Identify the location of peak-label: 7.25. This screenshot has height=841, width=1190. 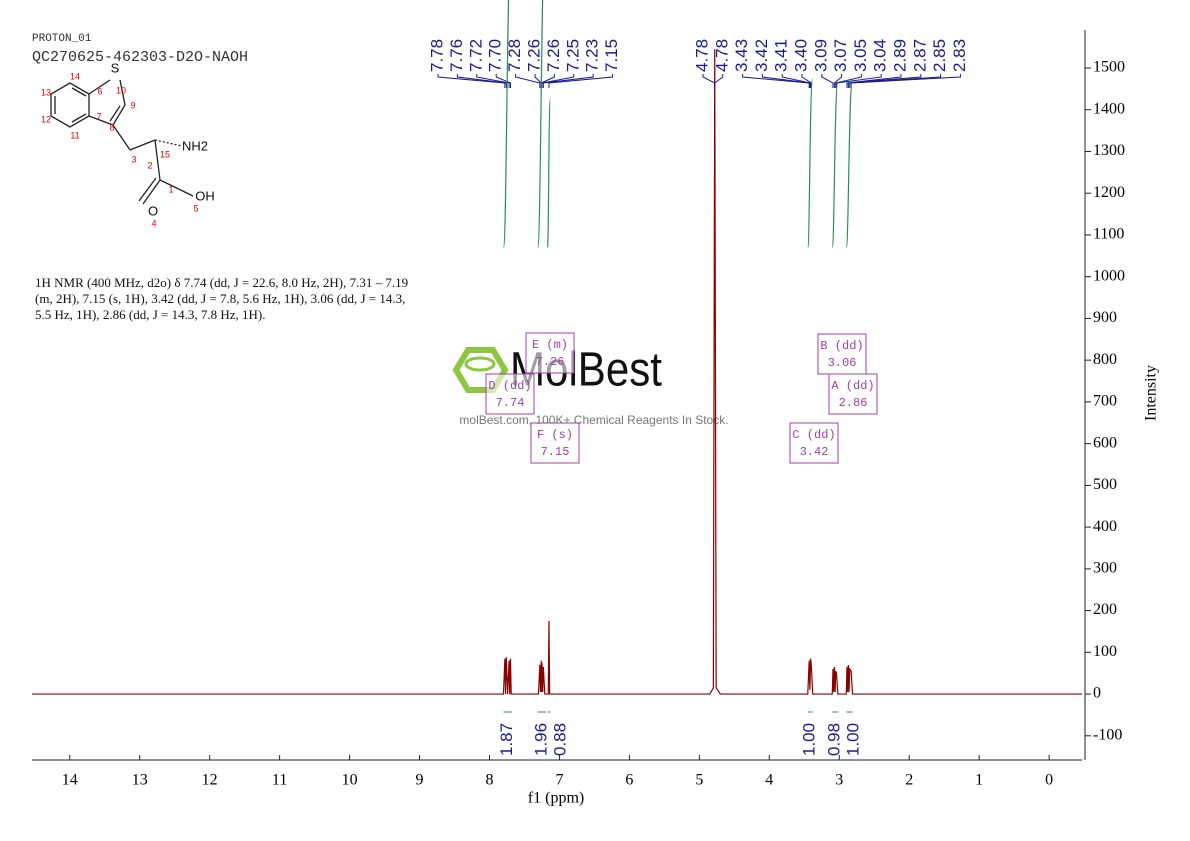
(572, 55).